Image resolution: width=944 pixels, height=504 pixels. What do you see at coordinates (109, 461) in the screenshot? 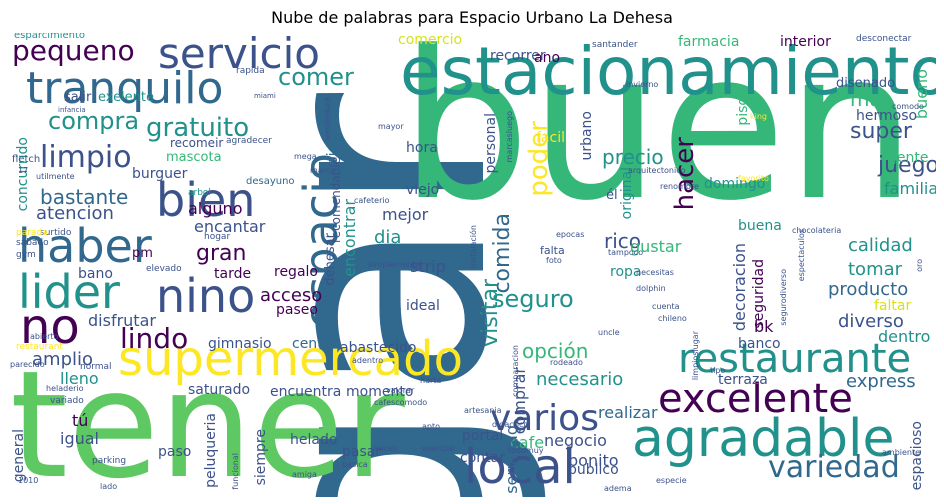
I see `word-parking: parking` at bounding box center [109, 461].